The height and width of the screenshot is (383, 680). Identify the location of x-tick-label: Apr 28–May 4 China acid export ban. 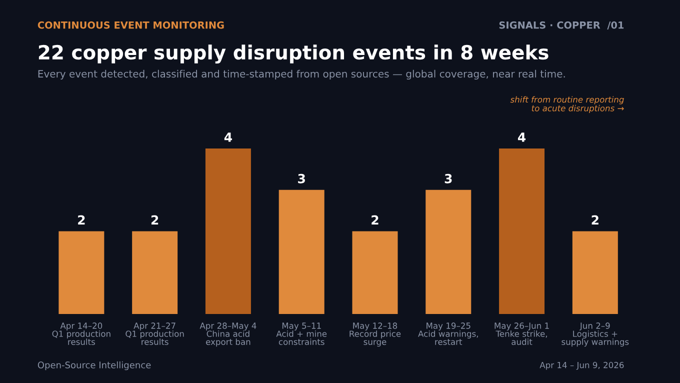
(228, 334).